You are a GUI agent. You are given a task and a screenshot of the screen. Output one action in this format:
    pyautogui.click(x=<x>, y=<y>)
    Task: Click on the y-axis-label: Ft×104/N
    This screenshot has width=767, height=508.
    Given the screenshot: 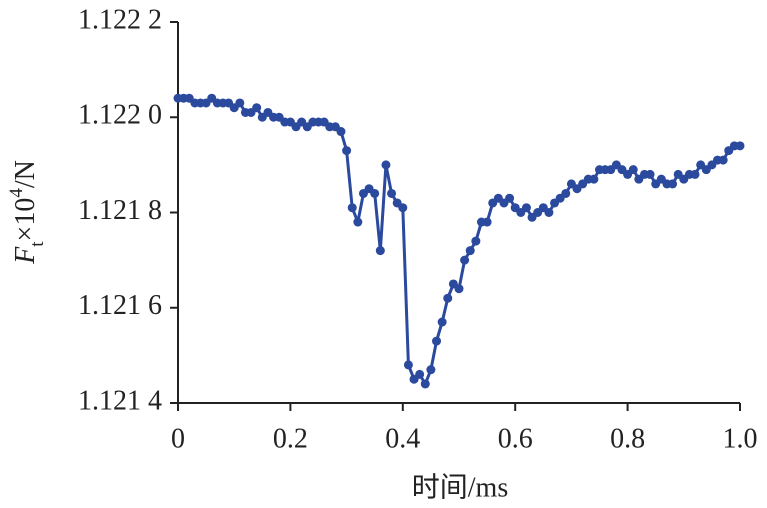 What is the action you would take?
    pyautogui.click(x=27, y=212)
    